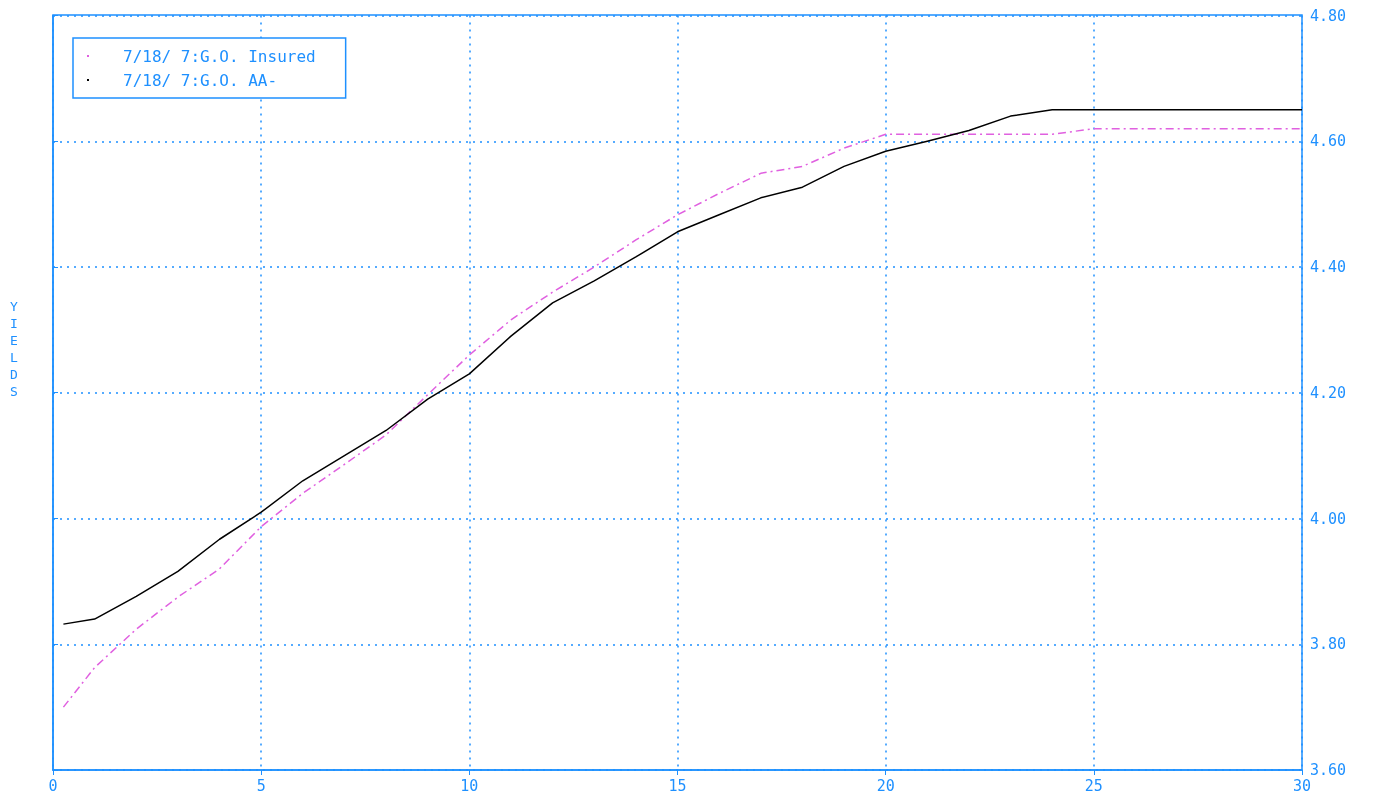 This screenshot has width=1384, height=811. What do you see at coordinates (885, 785) in the screenshot?
I see `x-tick-label: 20` at bounding box center [885, 785].